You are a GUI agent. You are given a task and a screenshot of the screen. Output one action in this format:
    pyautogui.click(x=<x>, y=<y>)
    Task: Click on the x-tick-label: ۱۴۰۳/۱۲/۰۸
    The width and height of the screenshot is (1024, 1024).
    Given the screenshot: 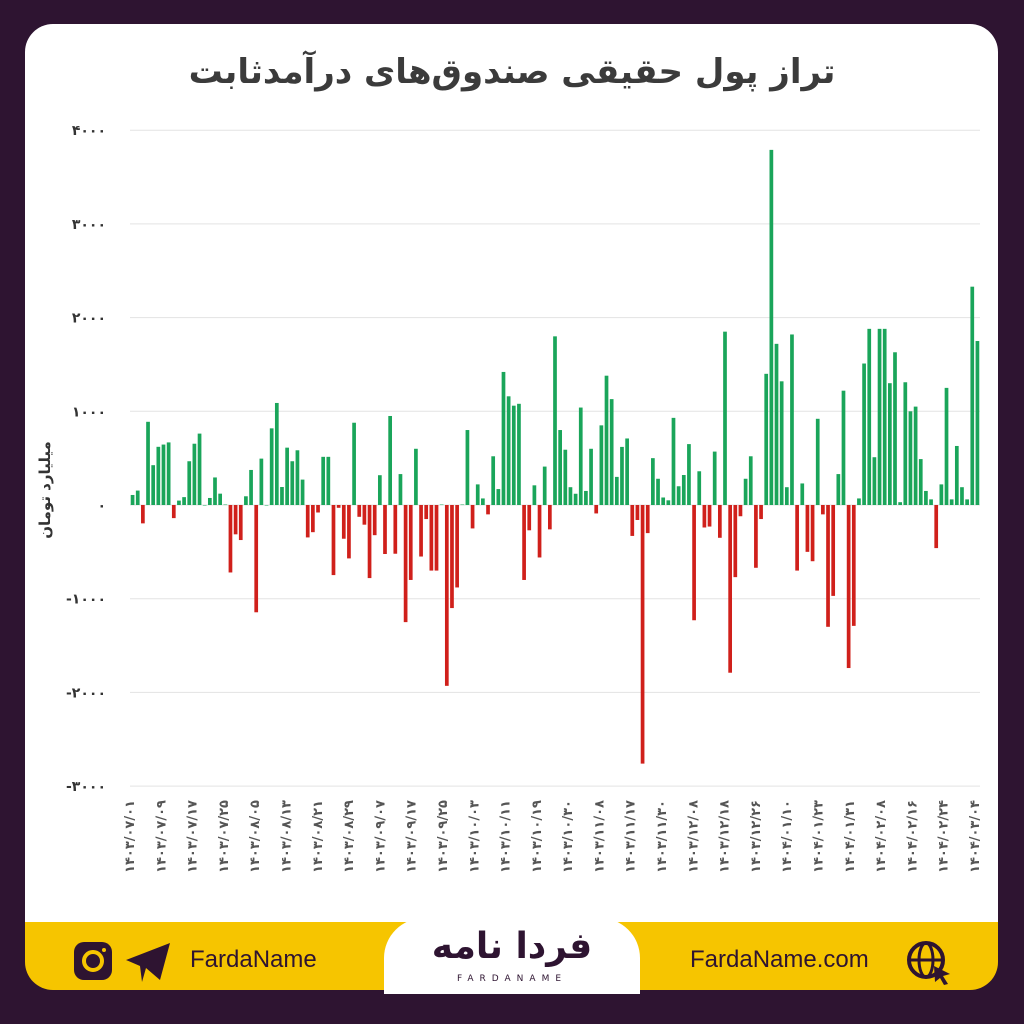 What is the action you would take?
    pyautogui.click(x=693, y=836)
    